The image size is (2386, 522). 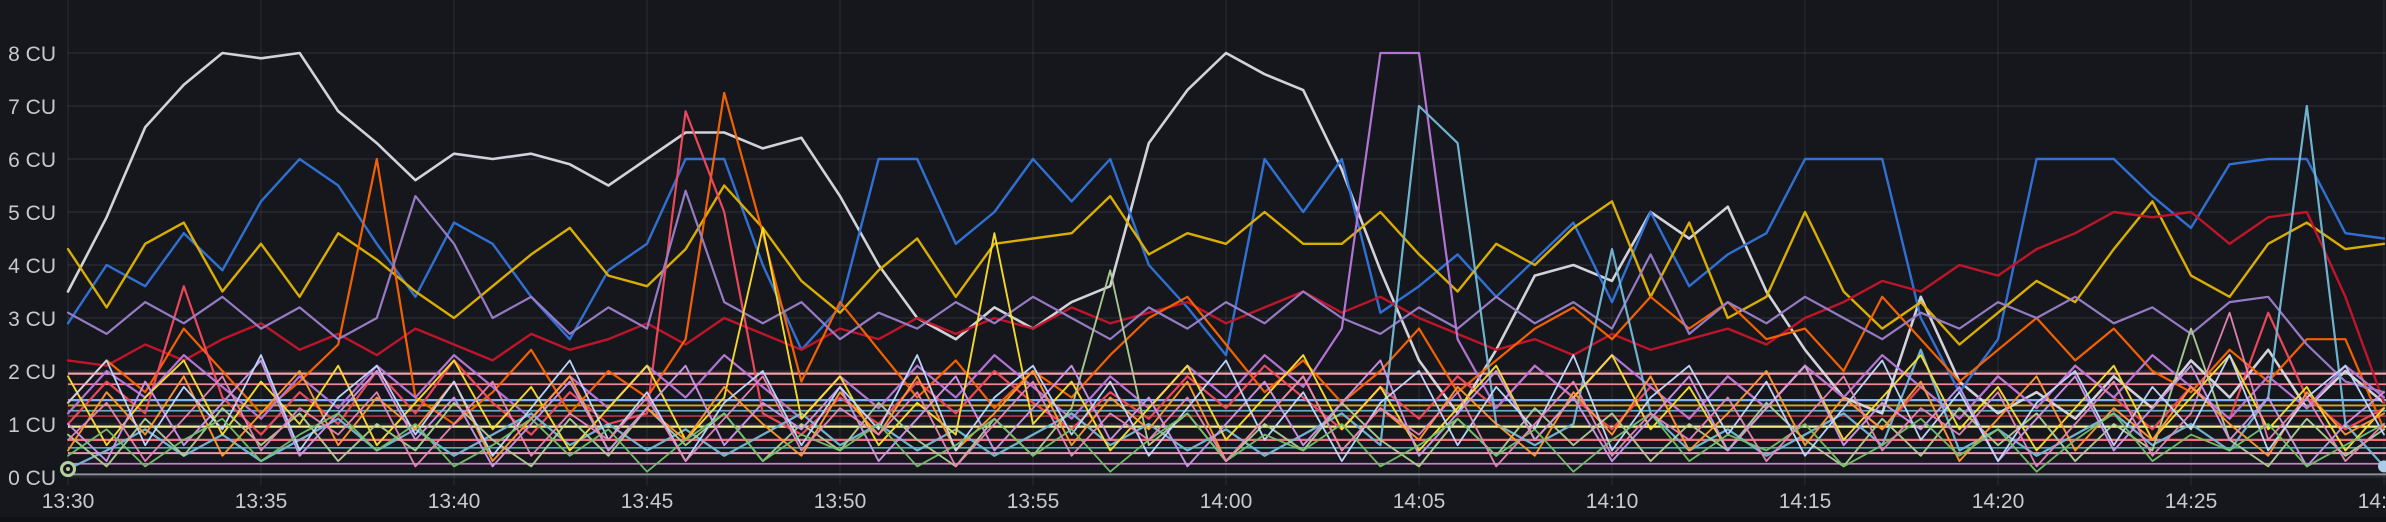 What do you see at coordinates (68, 469) in the screenshot?
I see `start-dot-core` at bounding box center [68, 469].